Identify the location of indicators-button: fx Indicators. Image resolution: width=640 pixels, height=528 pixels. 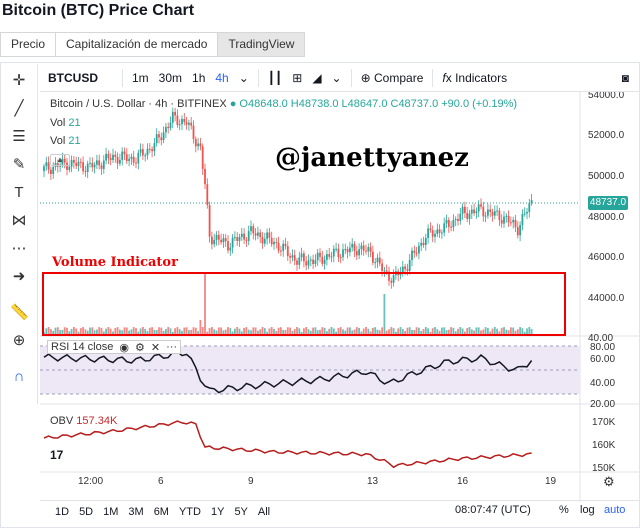
(474, 78).